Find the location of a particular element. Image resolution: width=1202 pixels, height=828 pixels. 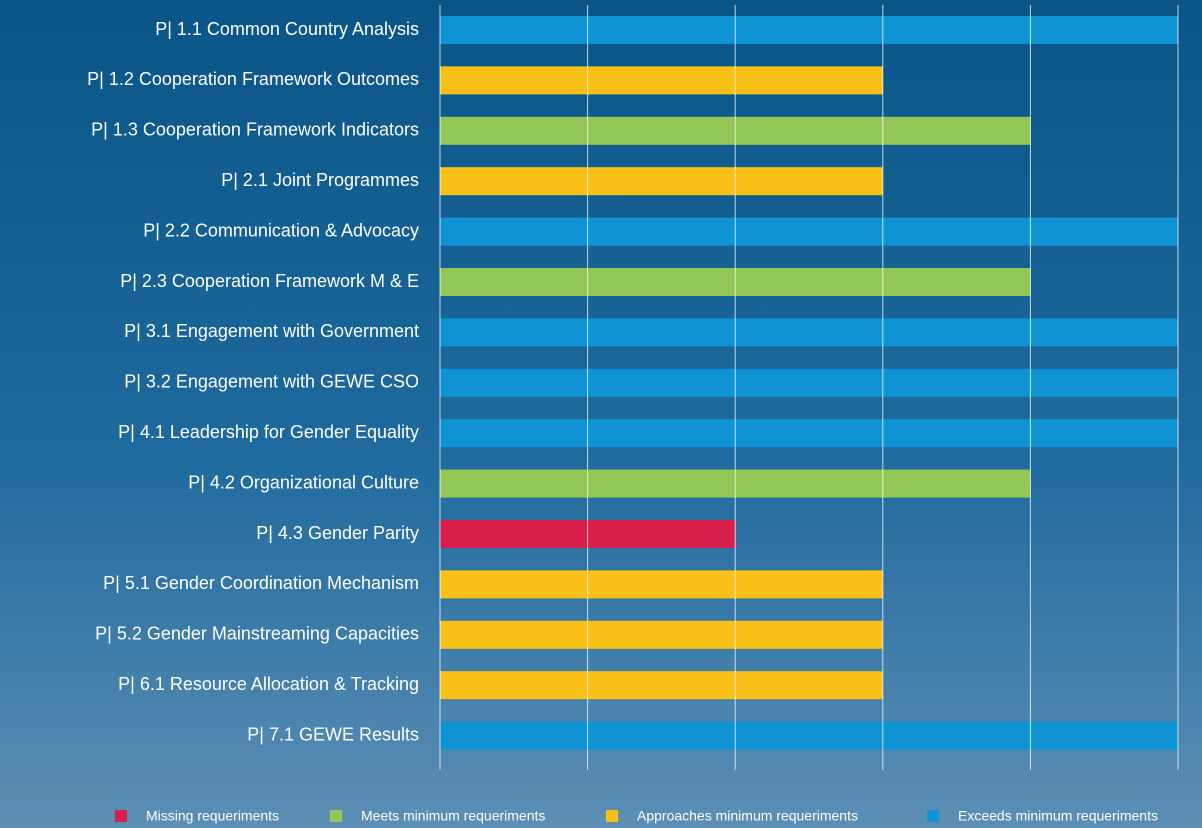

category-label: P| 4.3 Gender Parity is located at coordinates (337, 533).